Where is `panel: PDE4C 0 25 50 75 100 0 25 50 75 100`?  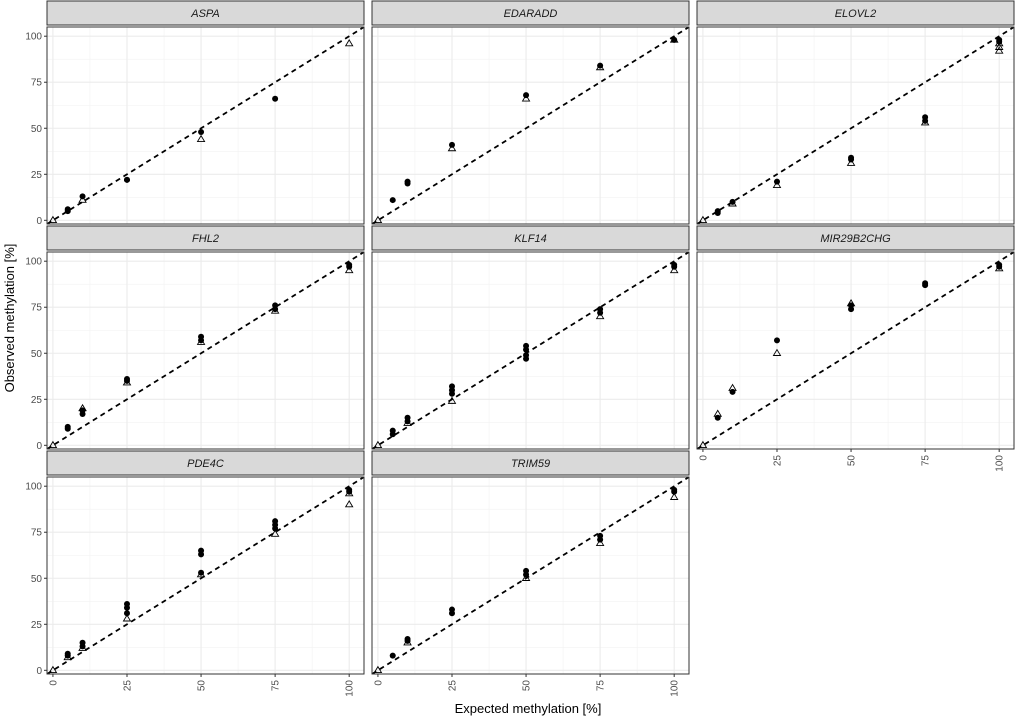
panel: PDE4C 0 25 50 75 100 0 25 50 75 100 is located at coordinates (195, 573).